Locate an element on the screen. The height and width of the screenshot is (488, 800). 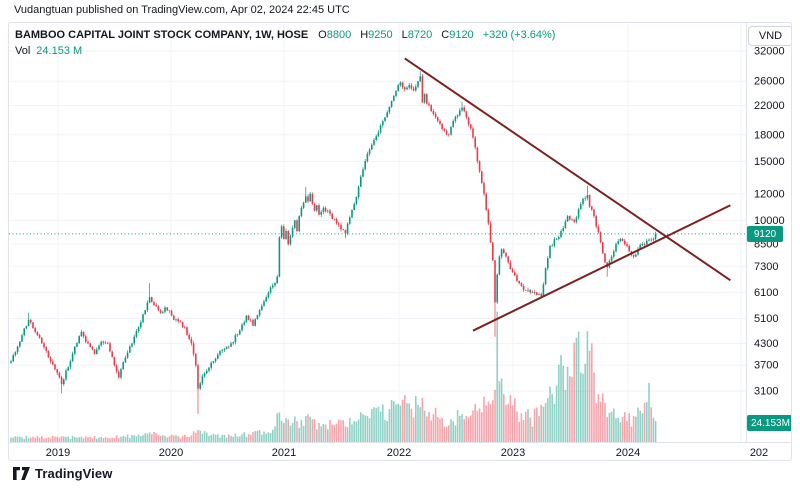
open-value: O8800 is located at coordinates (335, 35).